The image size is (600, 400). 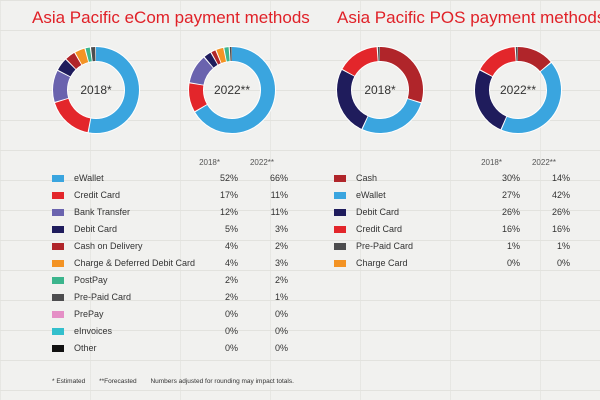 I want to click on ecom-chart-title: Asia Pacific eCom payment methods, so click(x=171, y=17).